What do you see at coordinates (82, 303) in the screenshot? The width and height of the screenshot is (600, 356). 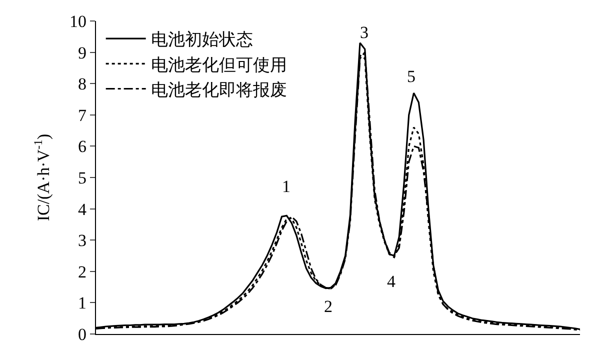 I see `y-tick-label: 1` at bounding box center [82, 303].